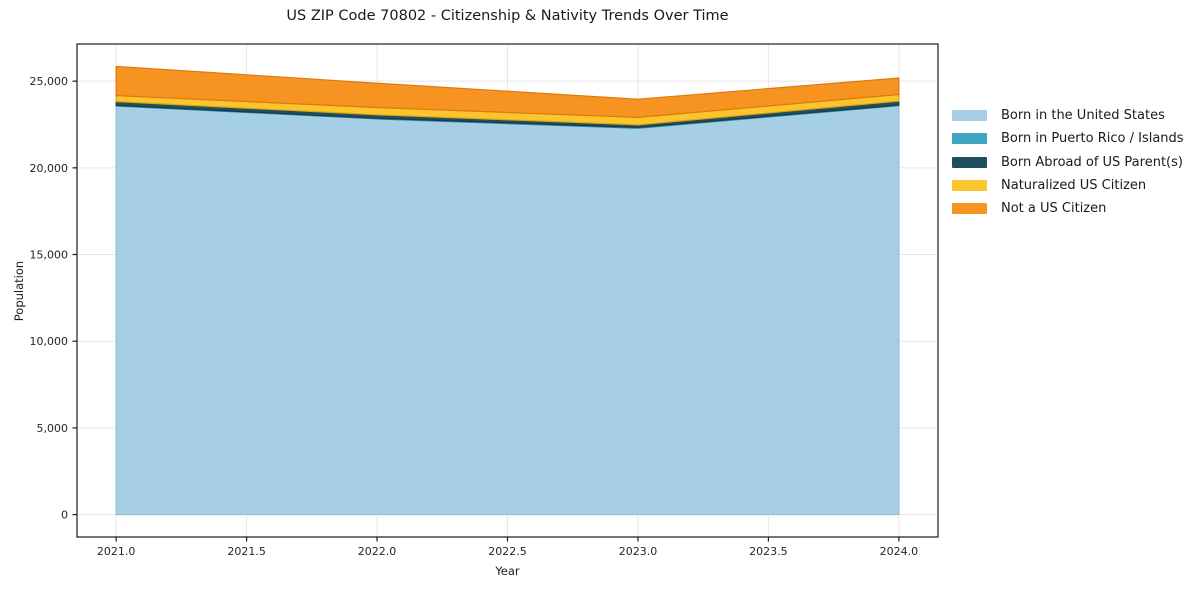 The image size is (1189, 590). What do you see at coordinates (507, 571) in the screenshot?
I see `x-axis-label: Year` at bounding box center [507, 571].